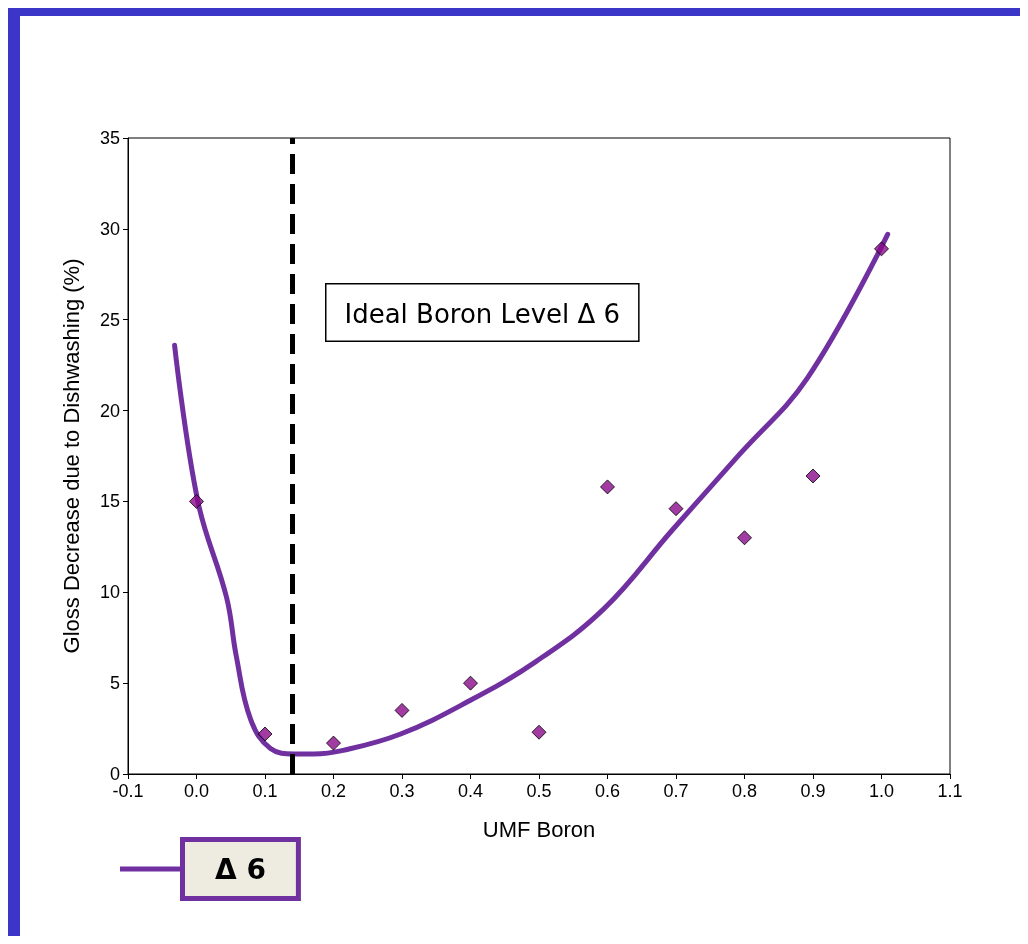 The width and height of the screenshot is (1028, 944). I want to click on x-tick-label: -0.1, so click(128, 791).